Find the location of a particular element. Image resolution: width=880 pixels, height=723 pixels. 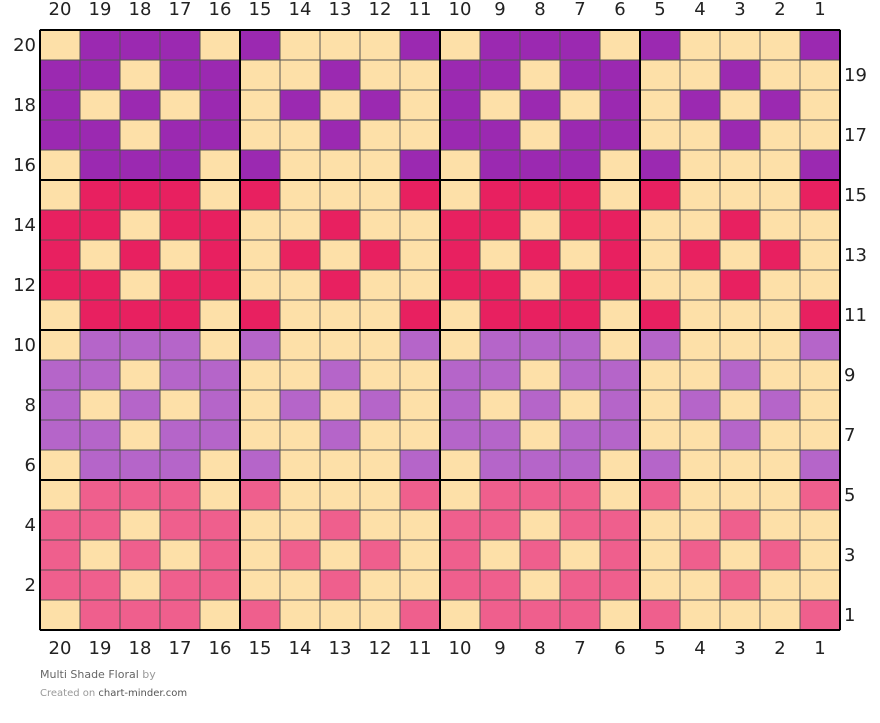

column-number: 16 is located at coordinates (220, 10).